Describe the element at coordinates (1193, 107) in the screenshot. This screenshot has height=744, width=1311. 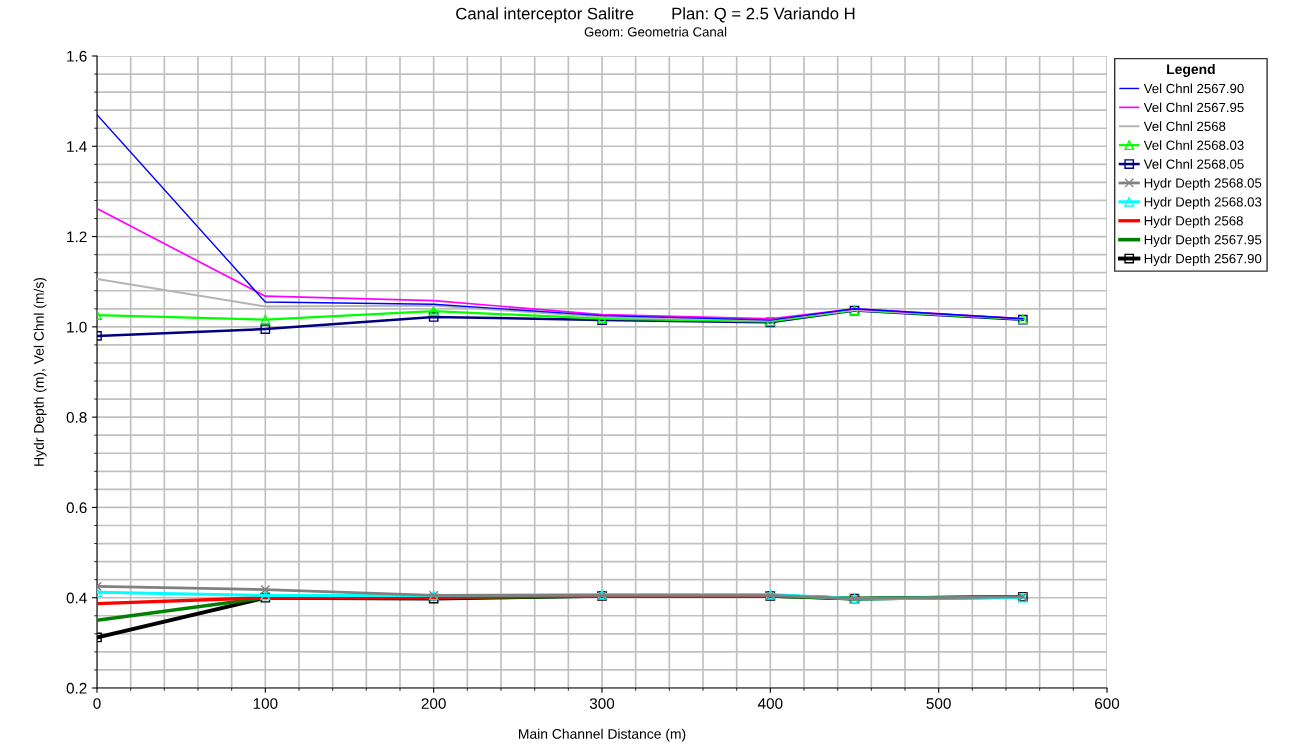
I see `legend-label: Vel Chnl 2567.95` at that location.